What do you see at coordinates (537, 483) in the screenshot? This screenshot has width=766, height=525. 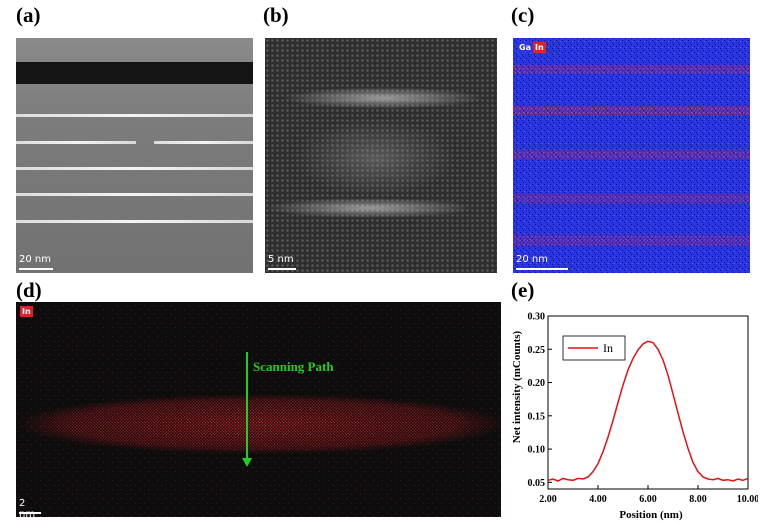 I see `y-tick-label: 0.05` at bounding box center [537, 483].